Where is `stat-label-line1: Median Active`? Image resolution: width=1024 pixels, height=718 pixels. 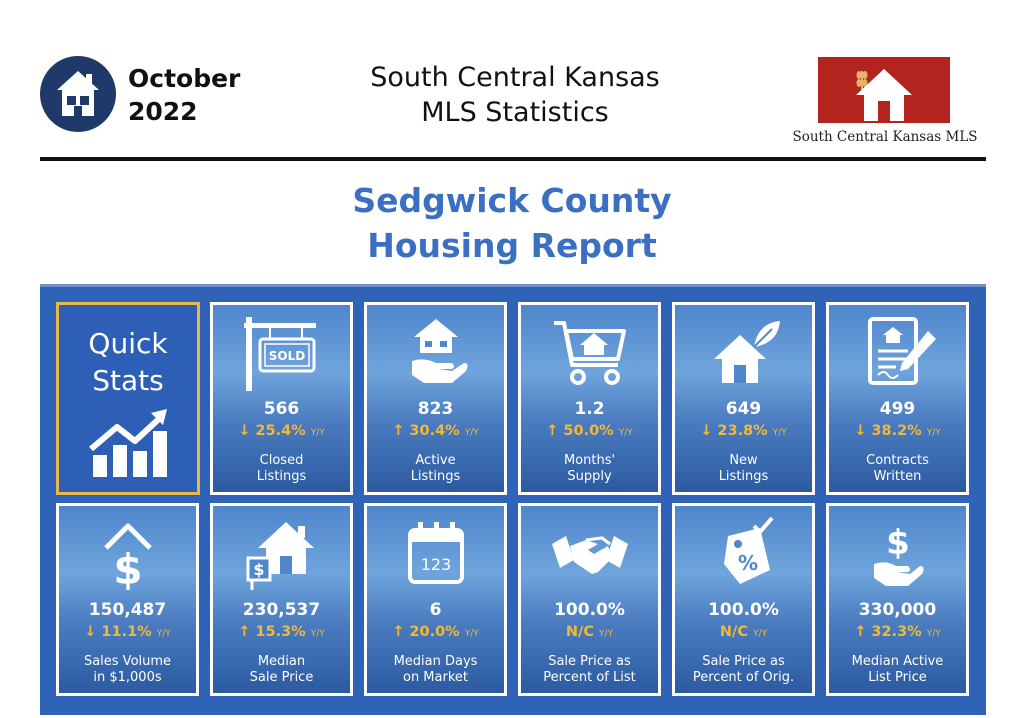
stat-label-line1: Median Active is located at coordinates (897, 661).